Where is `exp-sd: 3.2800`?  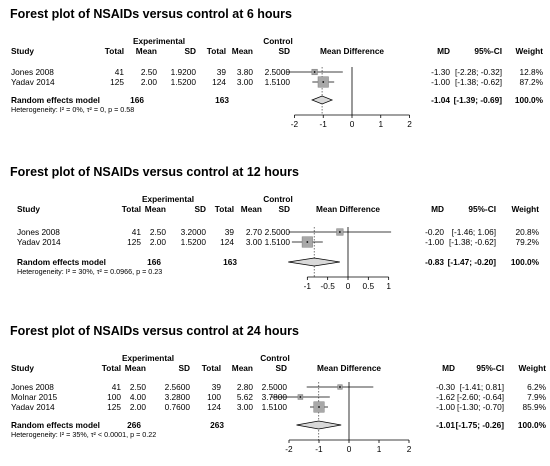
exp-sd: 3.2800 is located at coordinates (178, 397).